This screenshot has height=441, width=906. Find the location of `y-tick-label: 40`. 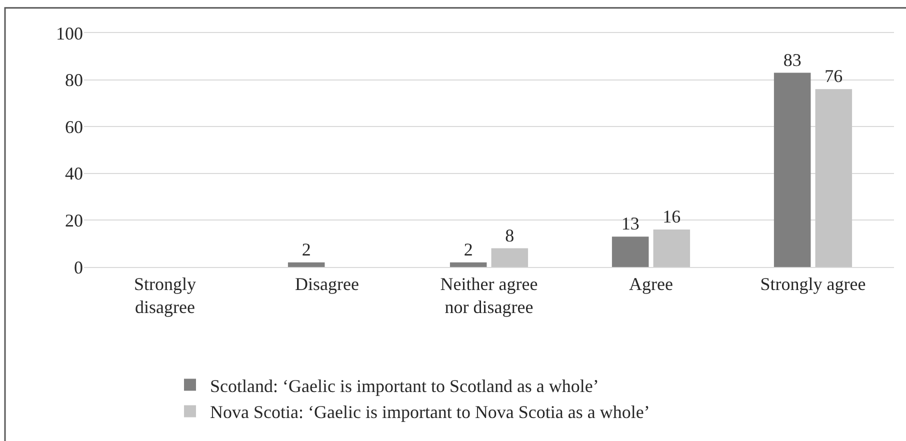

y-tick-label: 40 is located at coordinates (74, 174).